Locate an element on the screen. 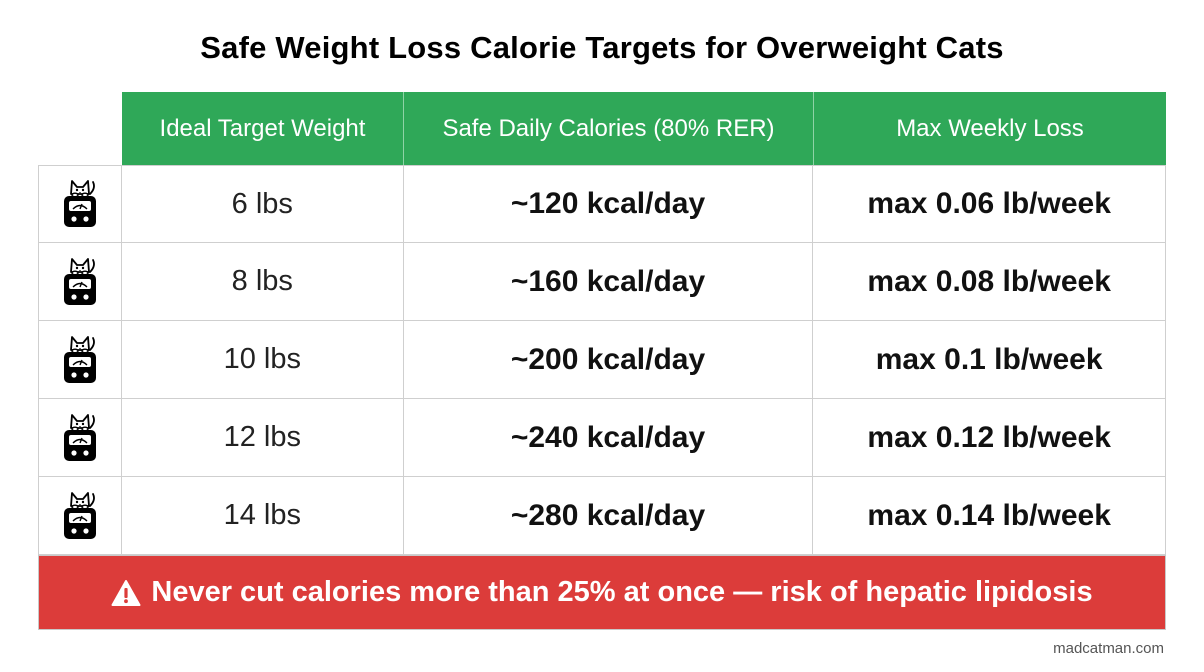 This screenshot has height=672, width=1204. max-weekly-loss-cell: max 0.1 lb/week is located at coordinates (989, 359).